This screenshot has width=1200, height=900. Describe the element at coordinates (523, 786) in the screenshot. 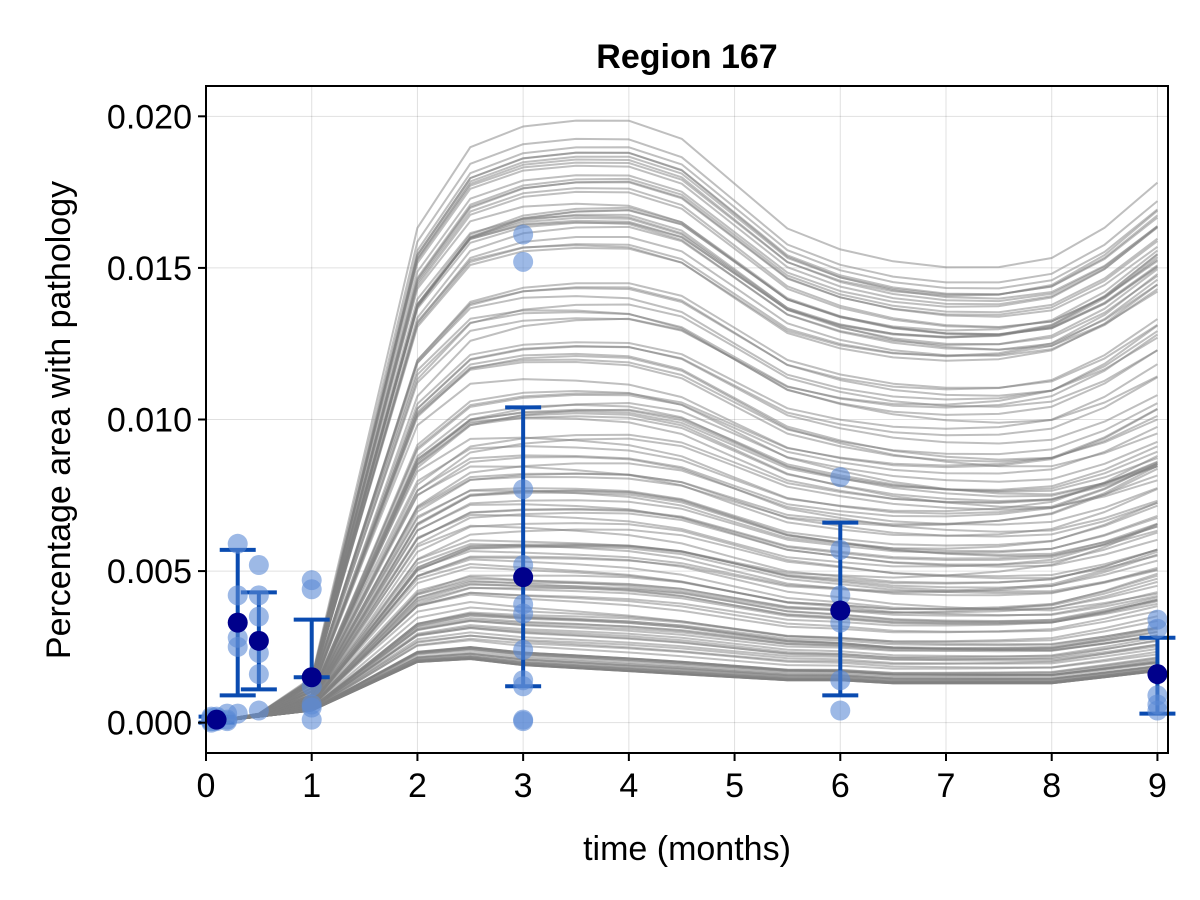

I see `x-tick-label: 3` at that location.